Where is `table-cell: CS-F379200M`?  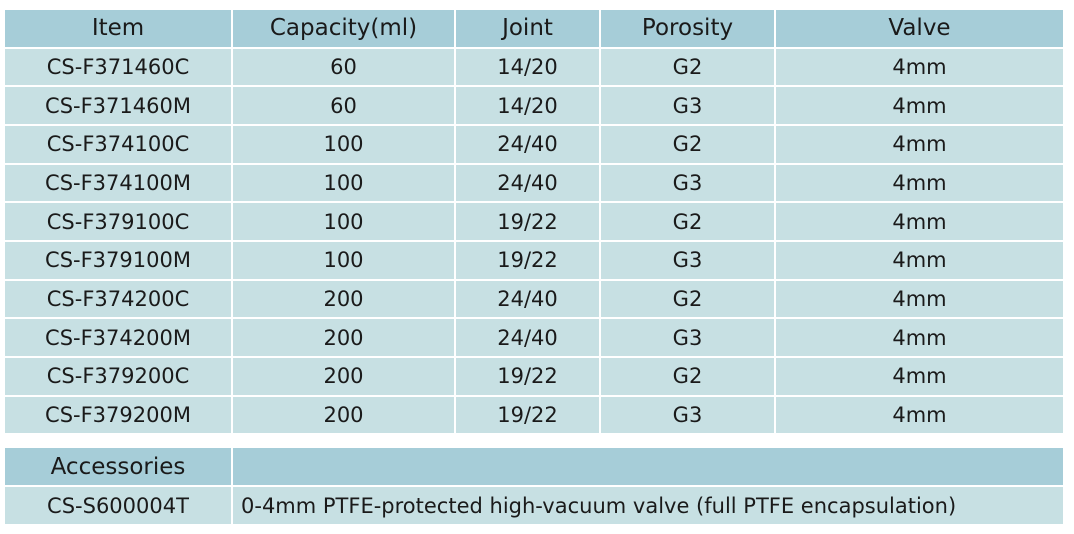 table-cell: CS-F379200M is located at coordinates (119, 416).